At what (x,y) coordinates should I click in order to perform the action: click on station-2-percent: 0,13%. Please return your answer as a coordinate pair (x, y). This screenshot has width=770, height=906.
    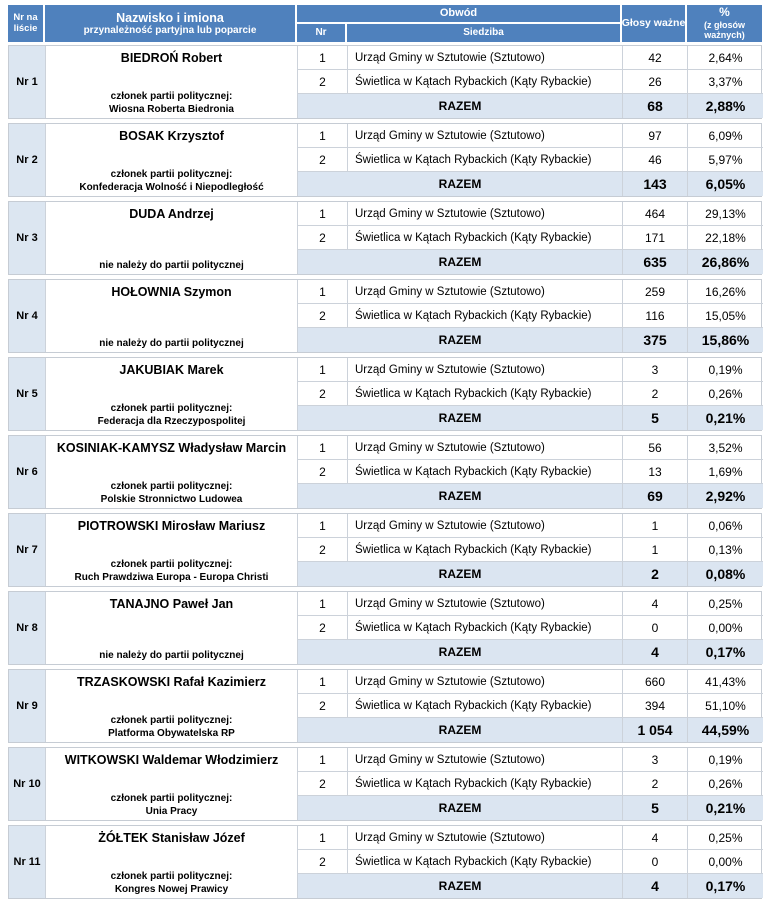
    Looking at the image, I should click on (725, 550).